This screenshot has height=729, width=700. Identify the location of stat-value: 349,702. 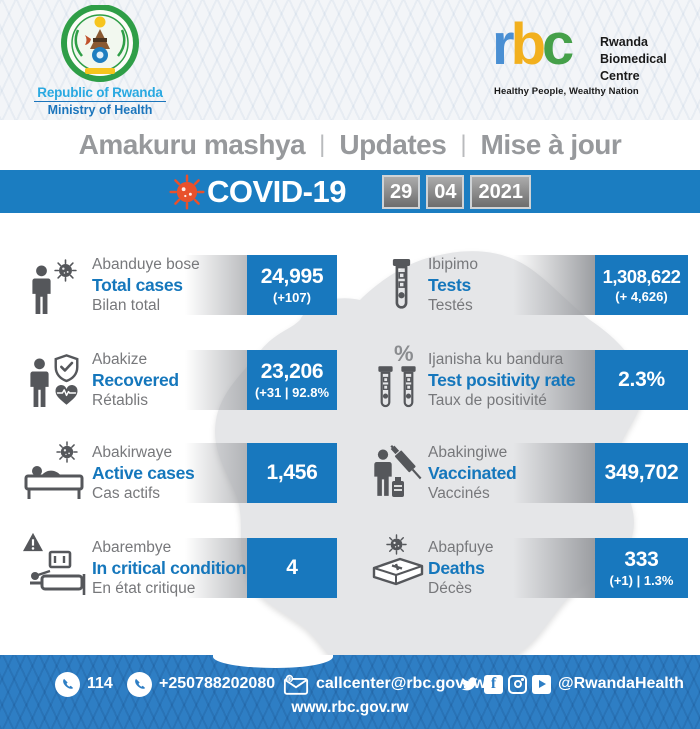
(641, 472).